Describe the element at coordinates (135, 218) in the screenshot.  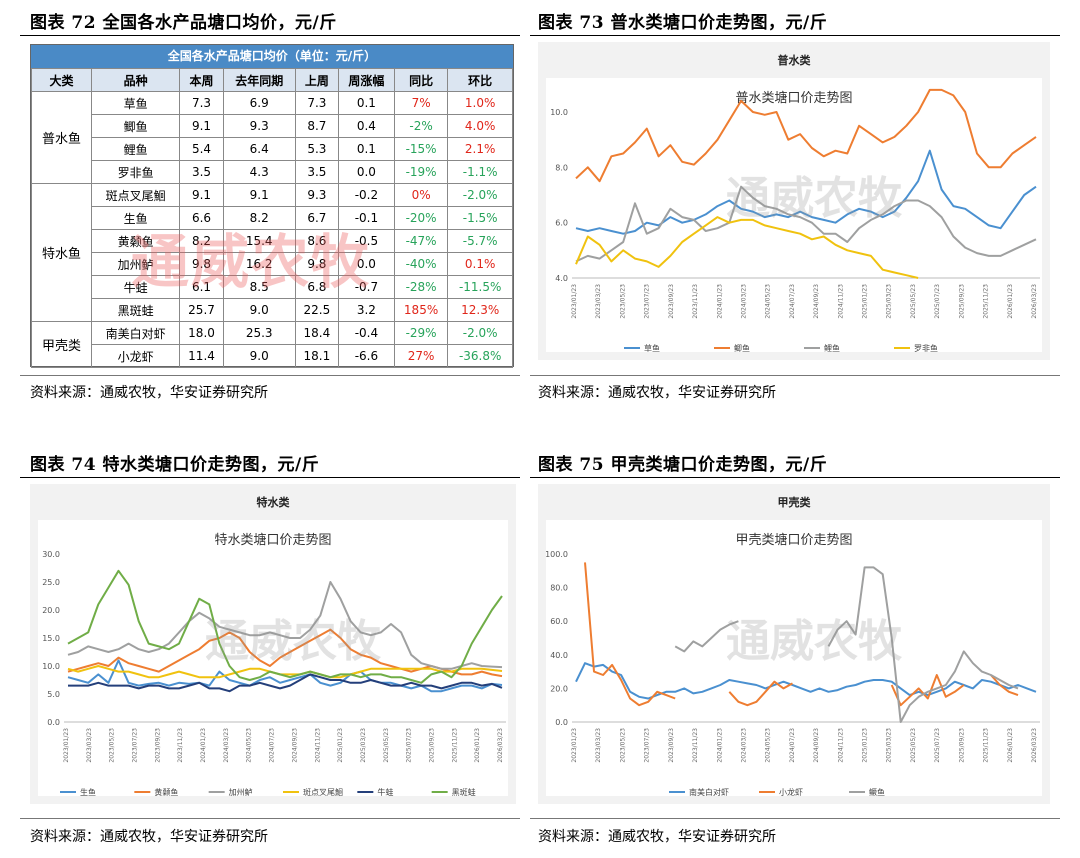
I see `table-cell-name: 生鱼` at that location.